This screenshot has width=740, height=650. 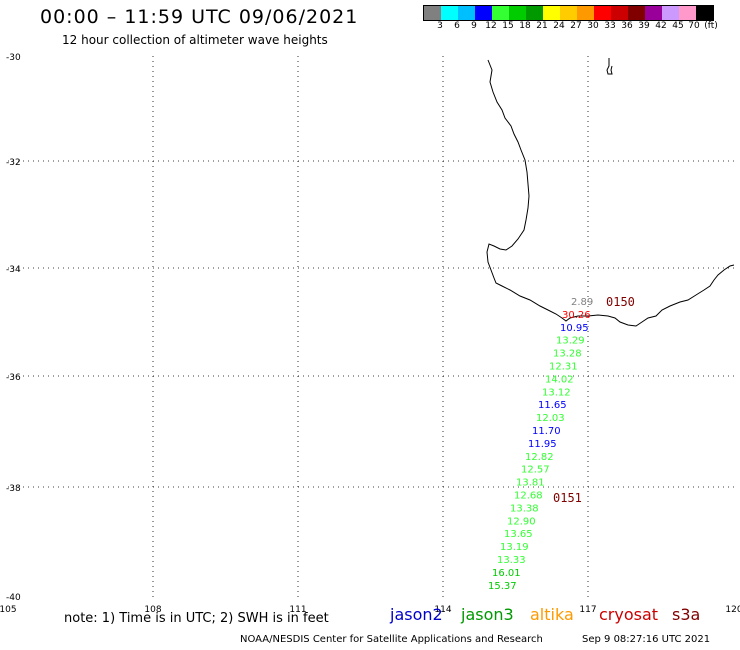 I want to click on generated-timestamp: Sep 9 08:27:16 UTC 2021, so click(x=646, y=639).